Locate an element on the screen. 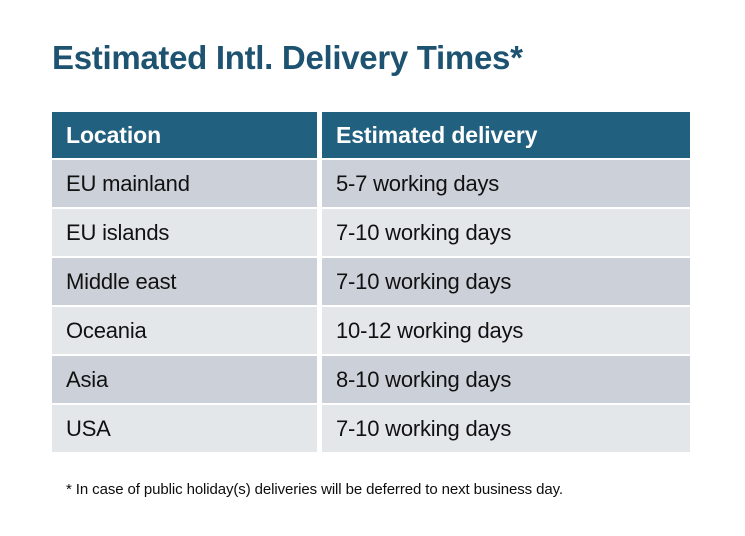 The height and width of the screenshot is (536, 745). column-header-location-label: Location is located at coordinates (114, 134).